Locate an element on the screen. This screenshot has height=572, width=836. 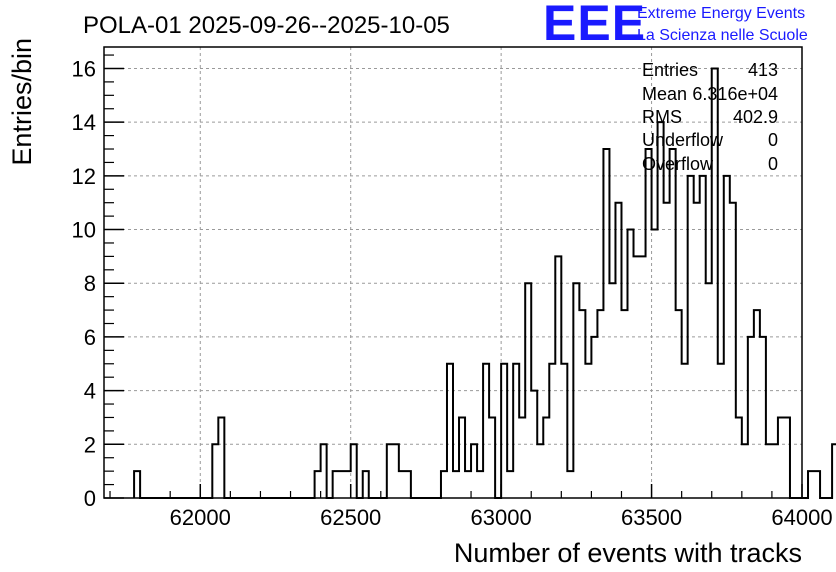
y-tick-label: 12 is located at coordinates (84, 176).